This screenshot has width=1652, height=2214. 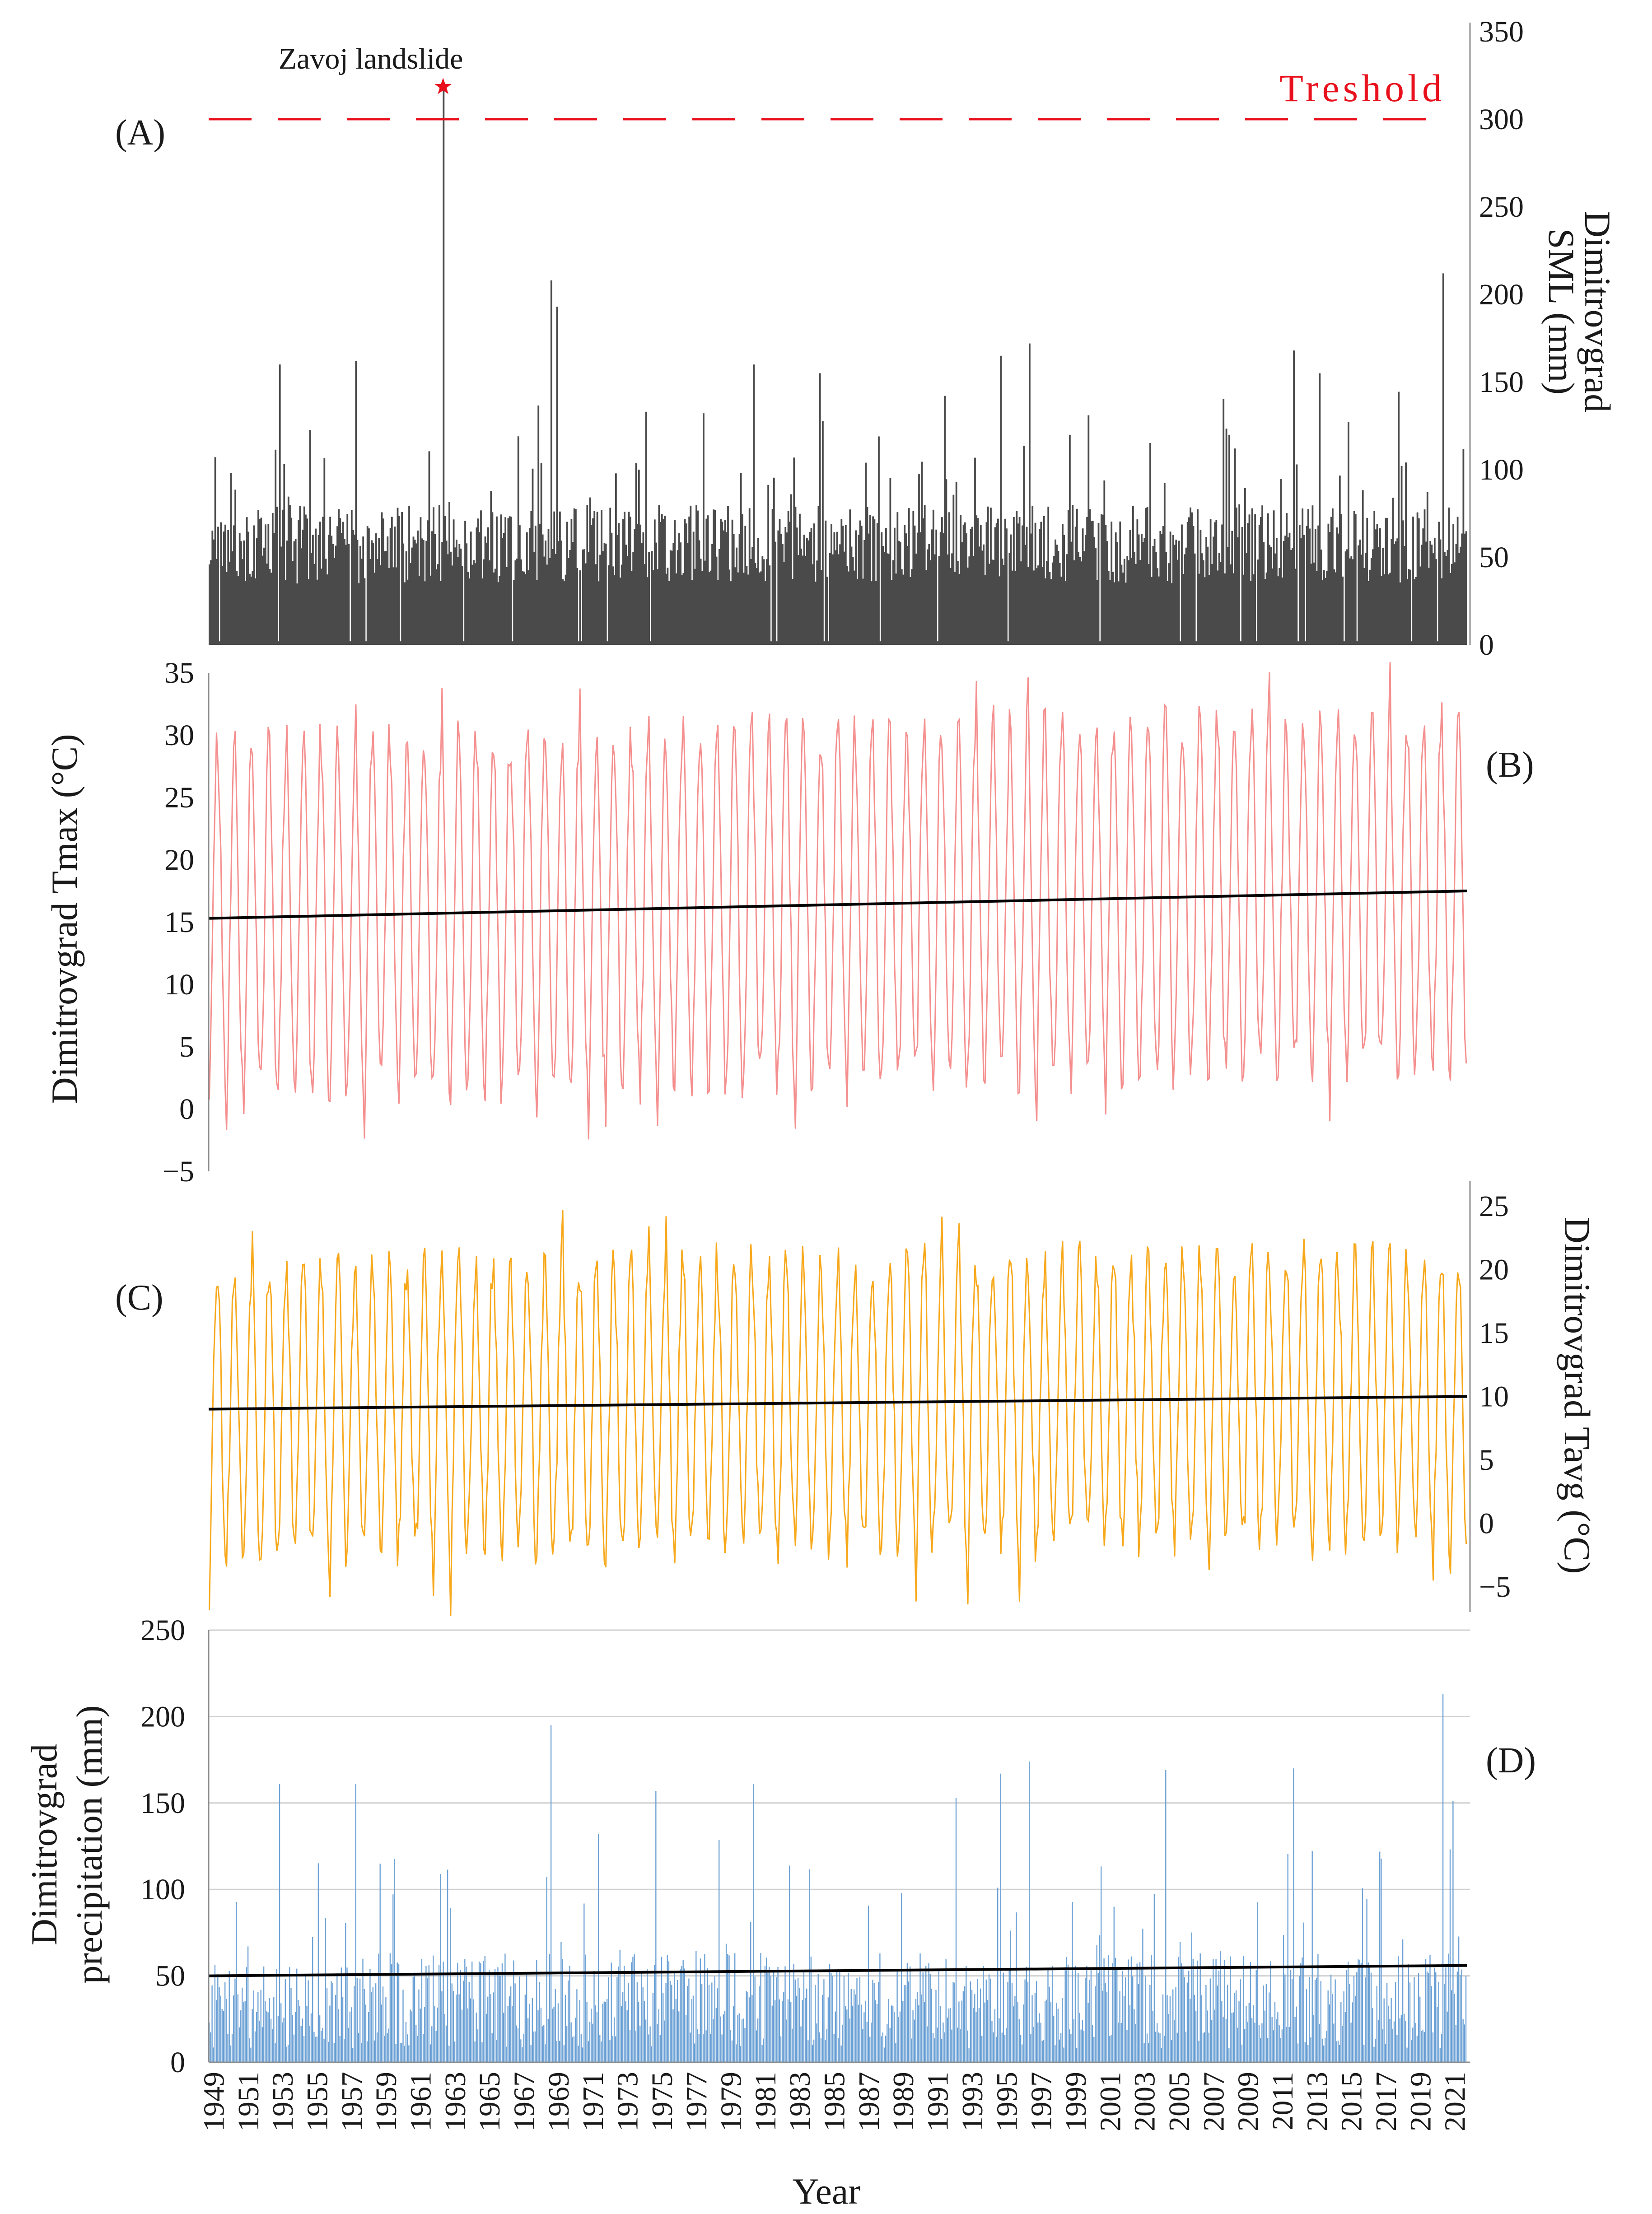 I want to click on year-tick-label: 1987, so click(x=869, y=2101).